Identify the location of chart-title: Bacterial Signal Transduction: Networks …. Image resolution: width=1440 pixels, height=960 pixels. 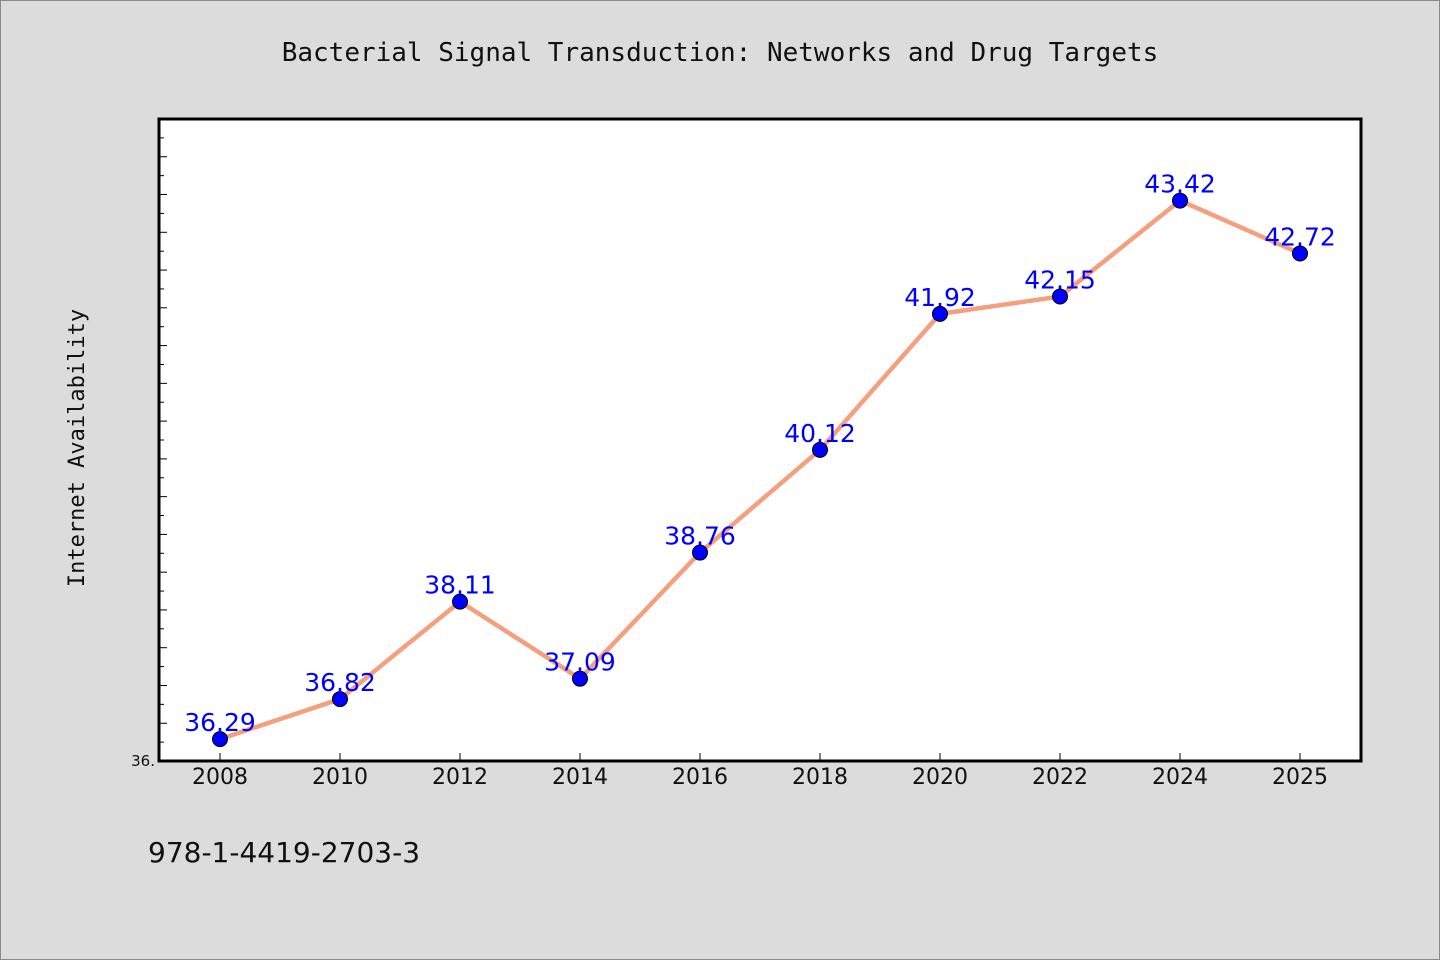
(720, 53).